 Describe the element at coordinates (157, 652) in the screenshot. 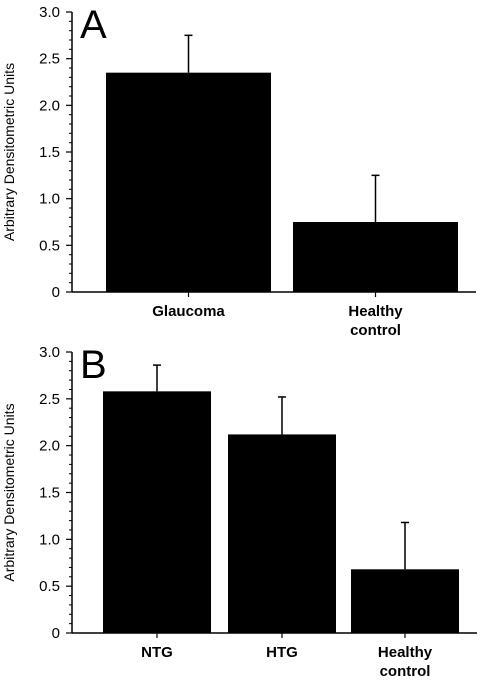

I see `category-label: NTG` at that location.